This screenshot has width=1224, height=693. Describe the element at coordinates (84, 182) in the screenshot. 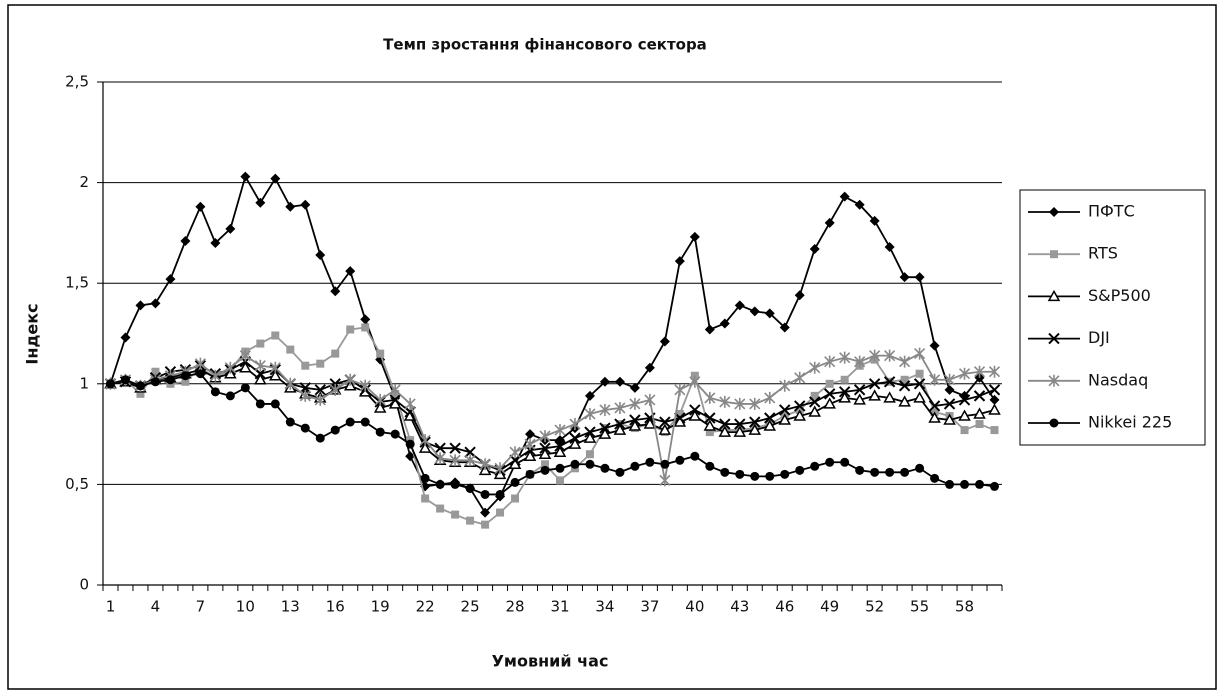

I see `y-tick-label: 2` at that location.